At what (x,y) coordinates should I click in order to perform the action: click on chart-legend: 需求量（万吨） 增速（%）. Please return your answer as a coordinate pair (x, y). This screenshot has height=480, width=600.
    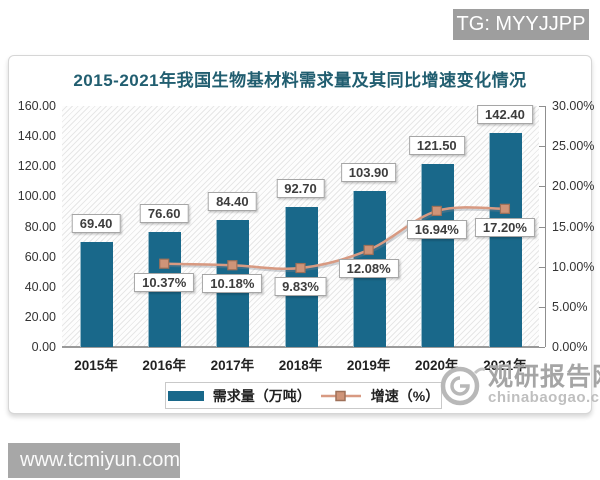
    Looking at the image, I should click on (303, 395).